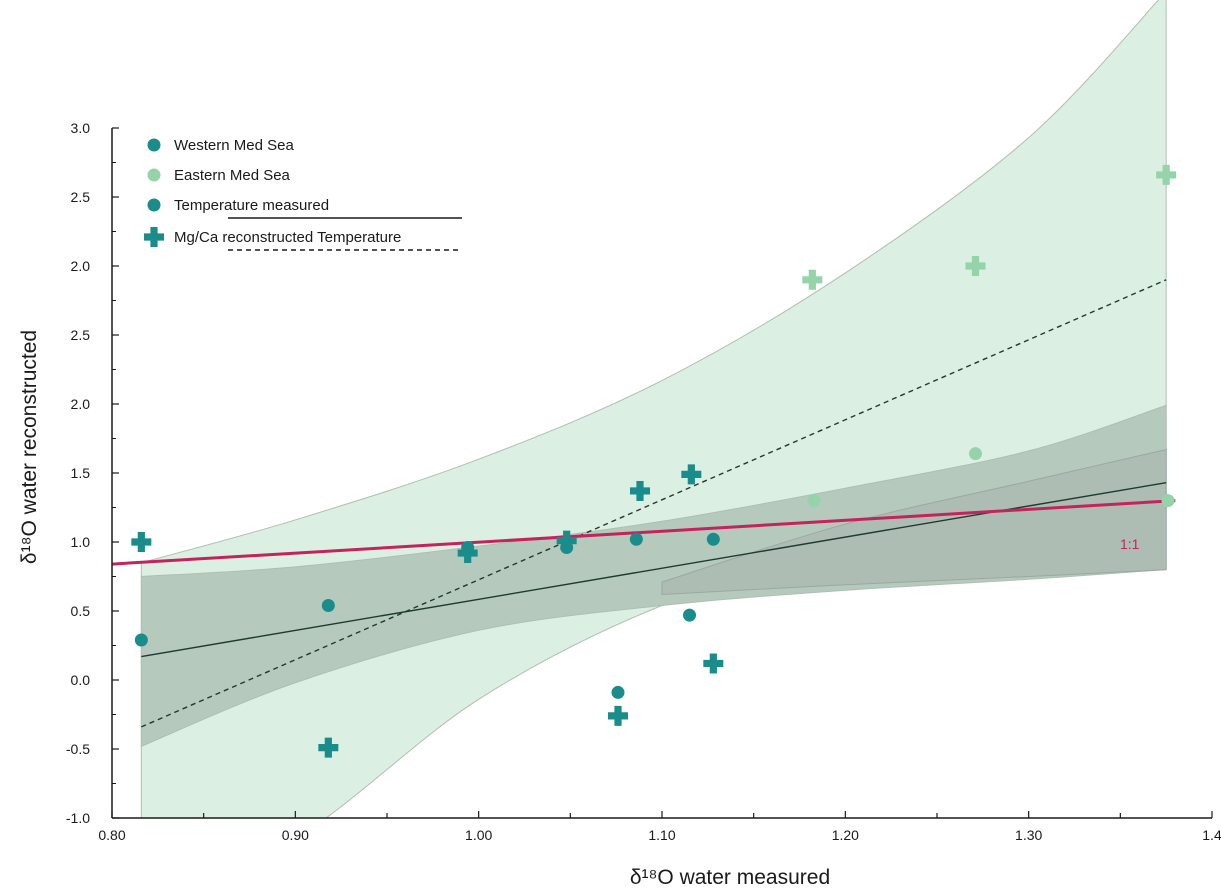  What do you see at coordinates (81, 611) in the screenshot?
I see `y-tick-label: 0.5` at bounding box center [81, 611].